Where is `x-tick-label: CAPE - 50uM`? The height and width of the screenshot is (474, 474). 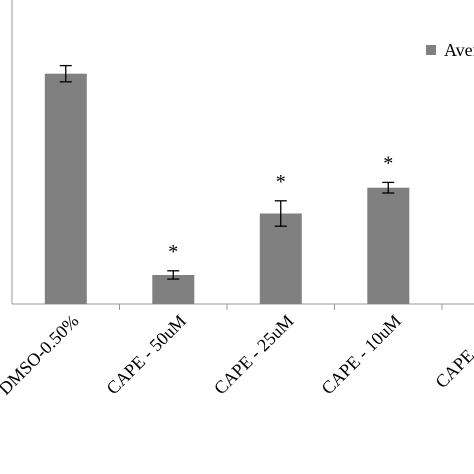 x-tick-label: CAPE - 50uM is located at coordinates (146, 355).